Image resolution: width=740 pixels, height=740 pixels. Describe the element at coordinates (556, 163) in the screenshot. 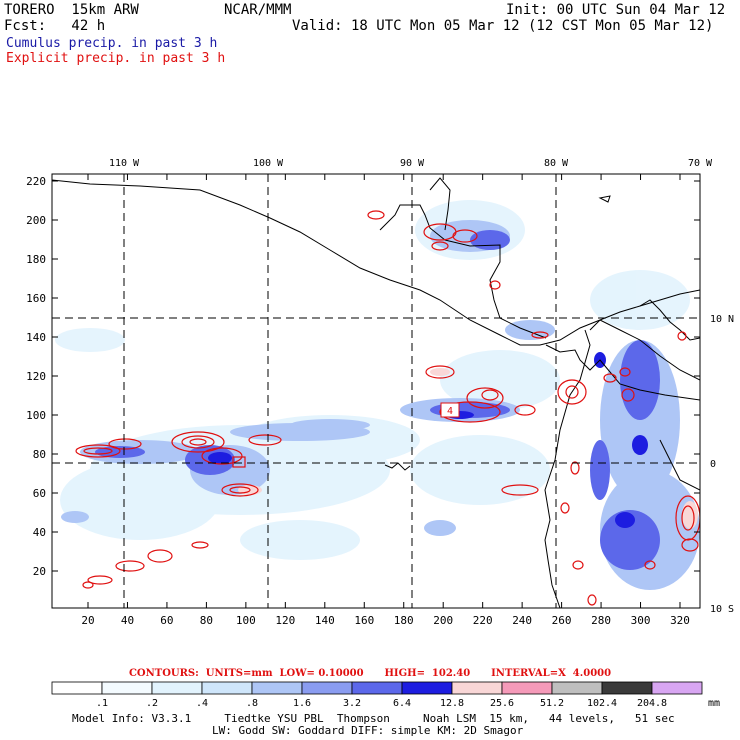

I see `longitude-label: 80 W` at that location.